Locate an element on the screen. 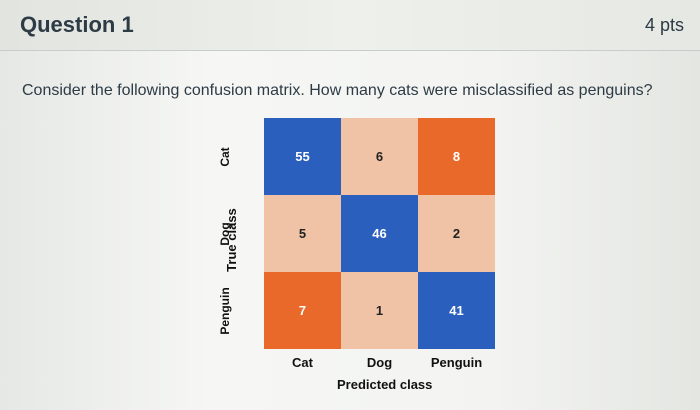  question-title: Question 1 is located at coordinates (77, 24).